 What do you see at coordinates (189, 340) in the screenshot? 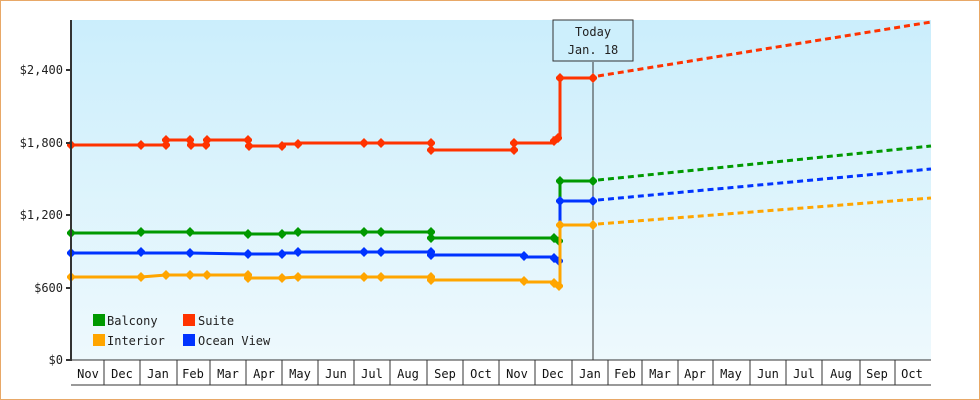
I see `ocean-view-swatch-icon` at bounding box center [189, 340].